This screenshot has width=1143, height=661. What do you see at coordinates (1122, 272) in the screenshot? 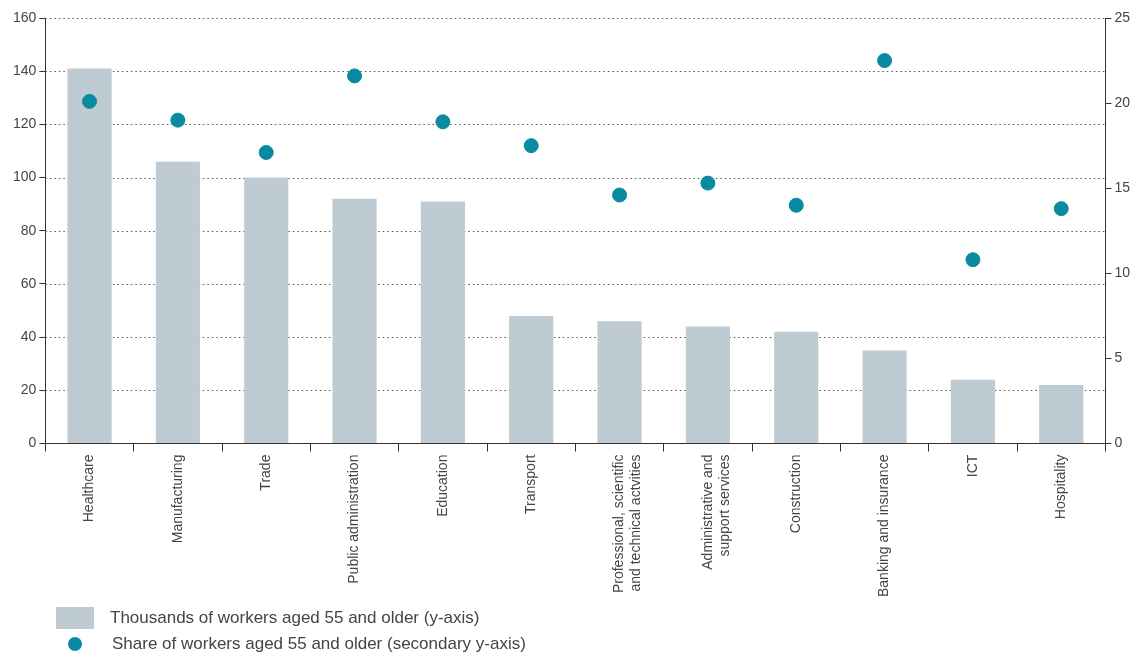
I see `y2-tick-label: 10` at bounding box center [1122, 272].